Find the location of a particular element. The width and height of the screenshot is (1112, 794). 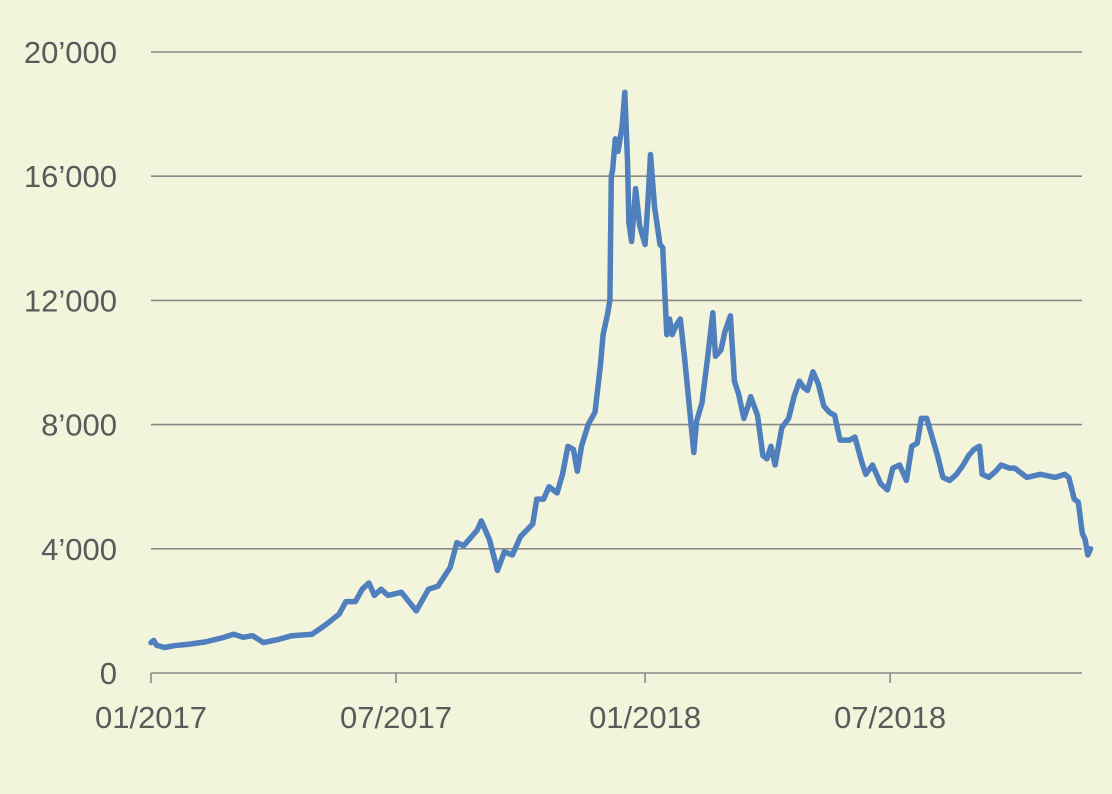

y-tick-label: 20’000 is located at coordinates (70, 52).